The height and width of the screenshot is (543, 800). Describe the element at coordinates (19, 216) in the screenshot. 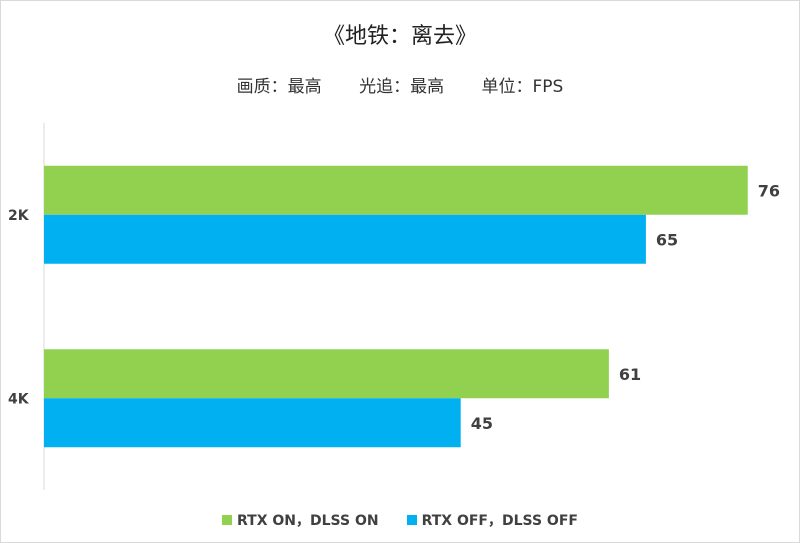

I see `category-label: 2K` at that location.